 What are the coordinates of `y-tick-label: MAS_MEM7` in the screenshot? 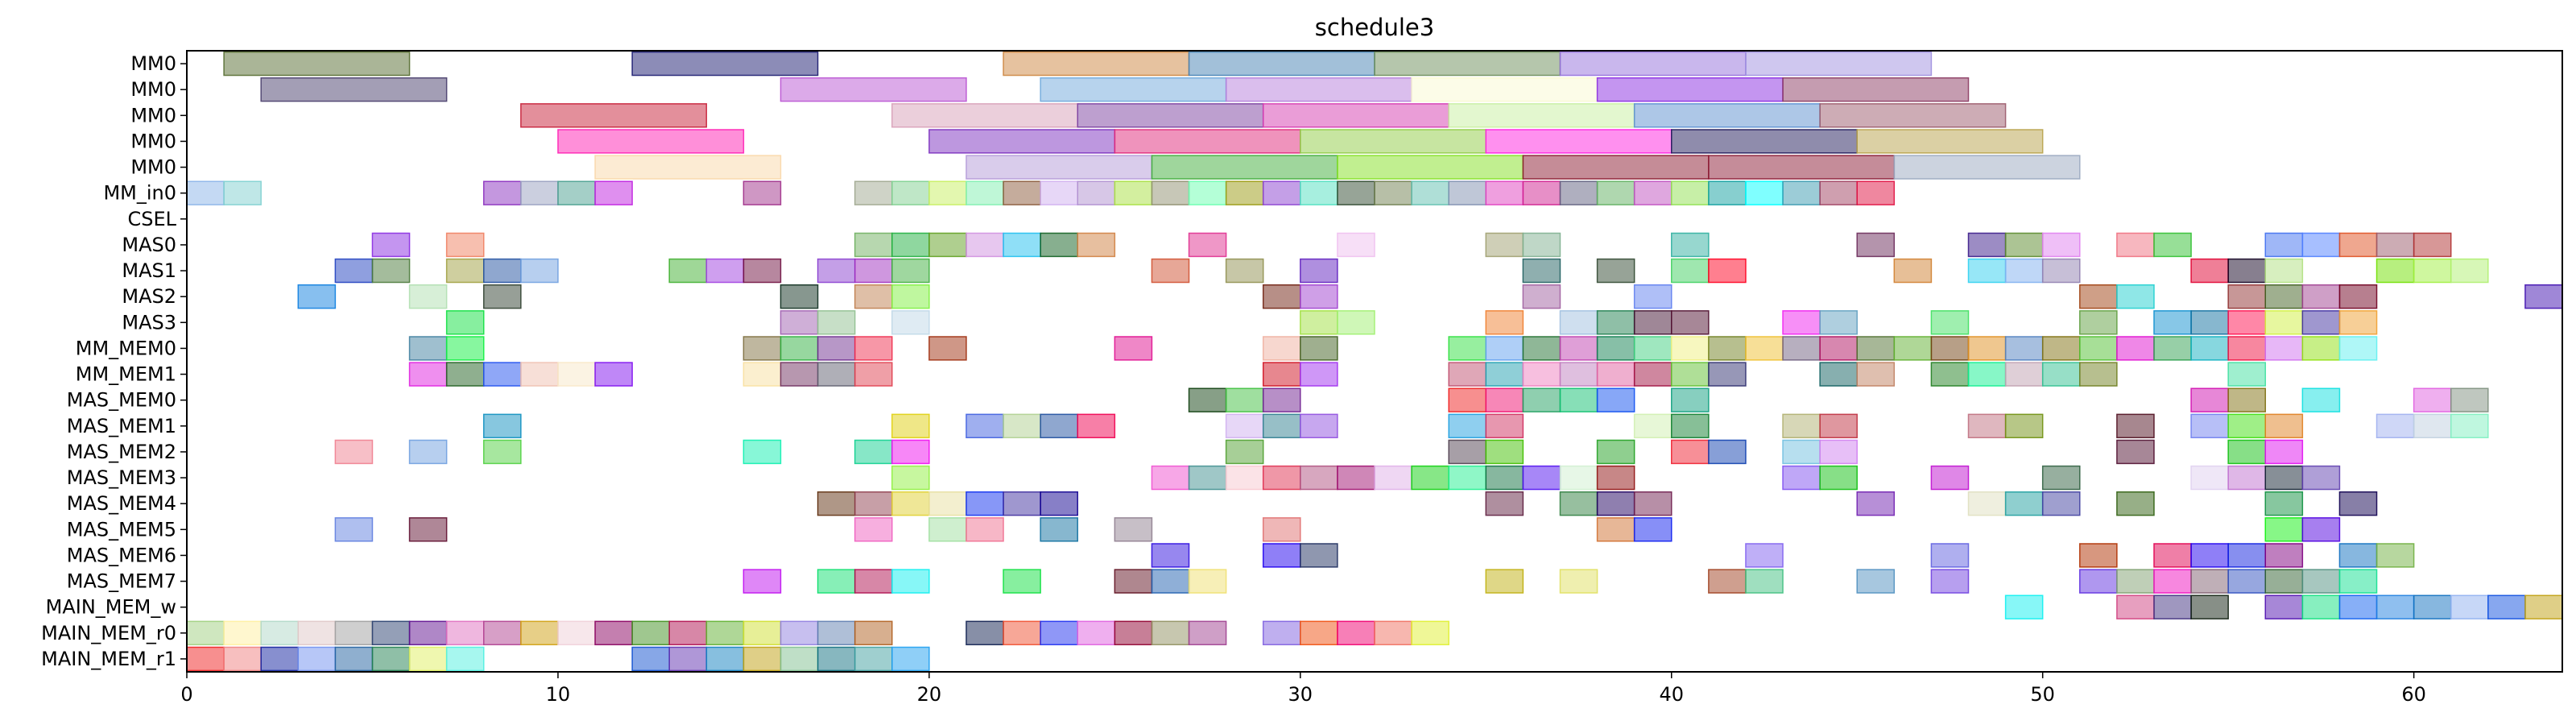 It's located at (122, 581).